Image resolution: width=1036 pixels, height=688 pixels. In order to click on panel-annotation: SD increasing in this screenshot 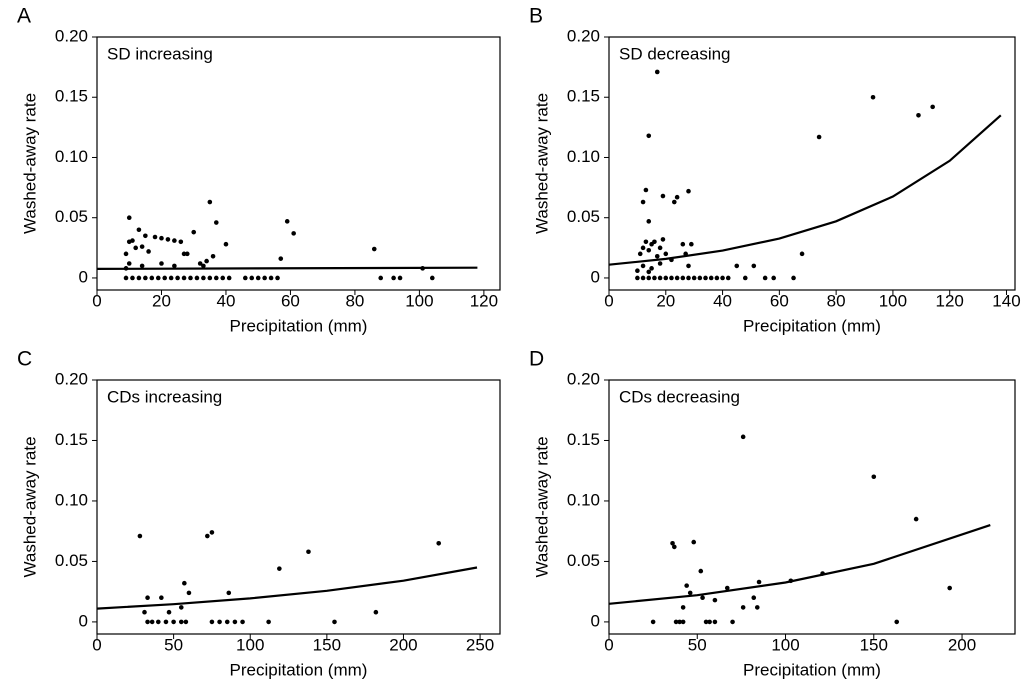, I will do `click(160, 53)`.